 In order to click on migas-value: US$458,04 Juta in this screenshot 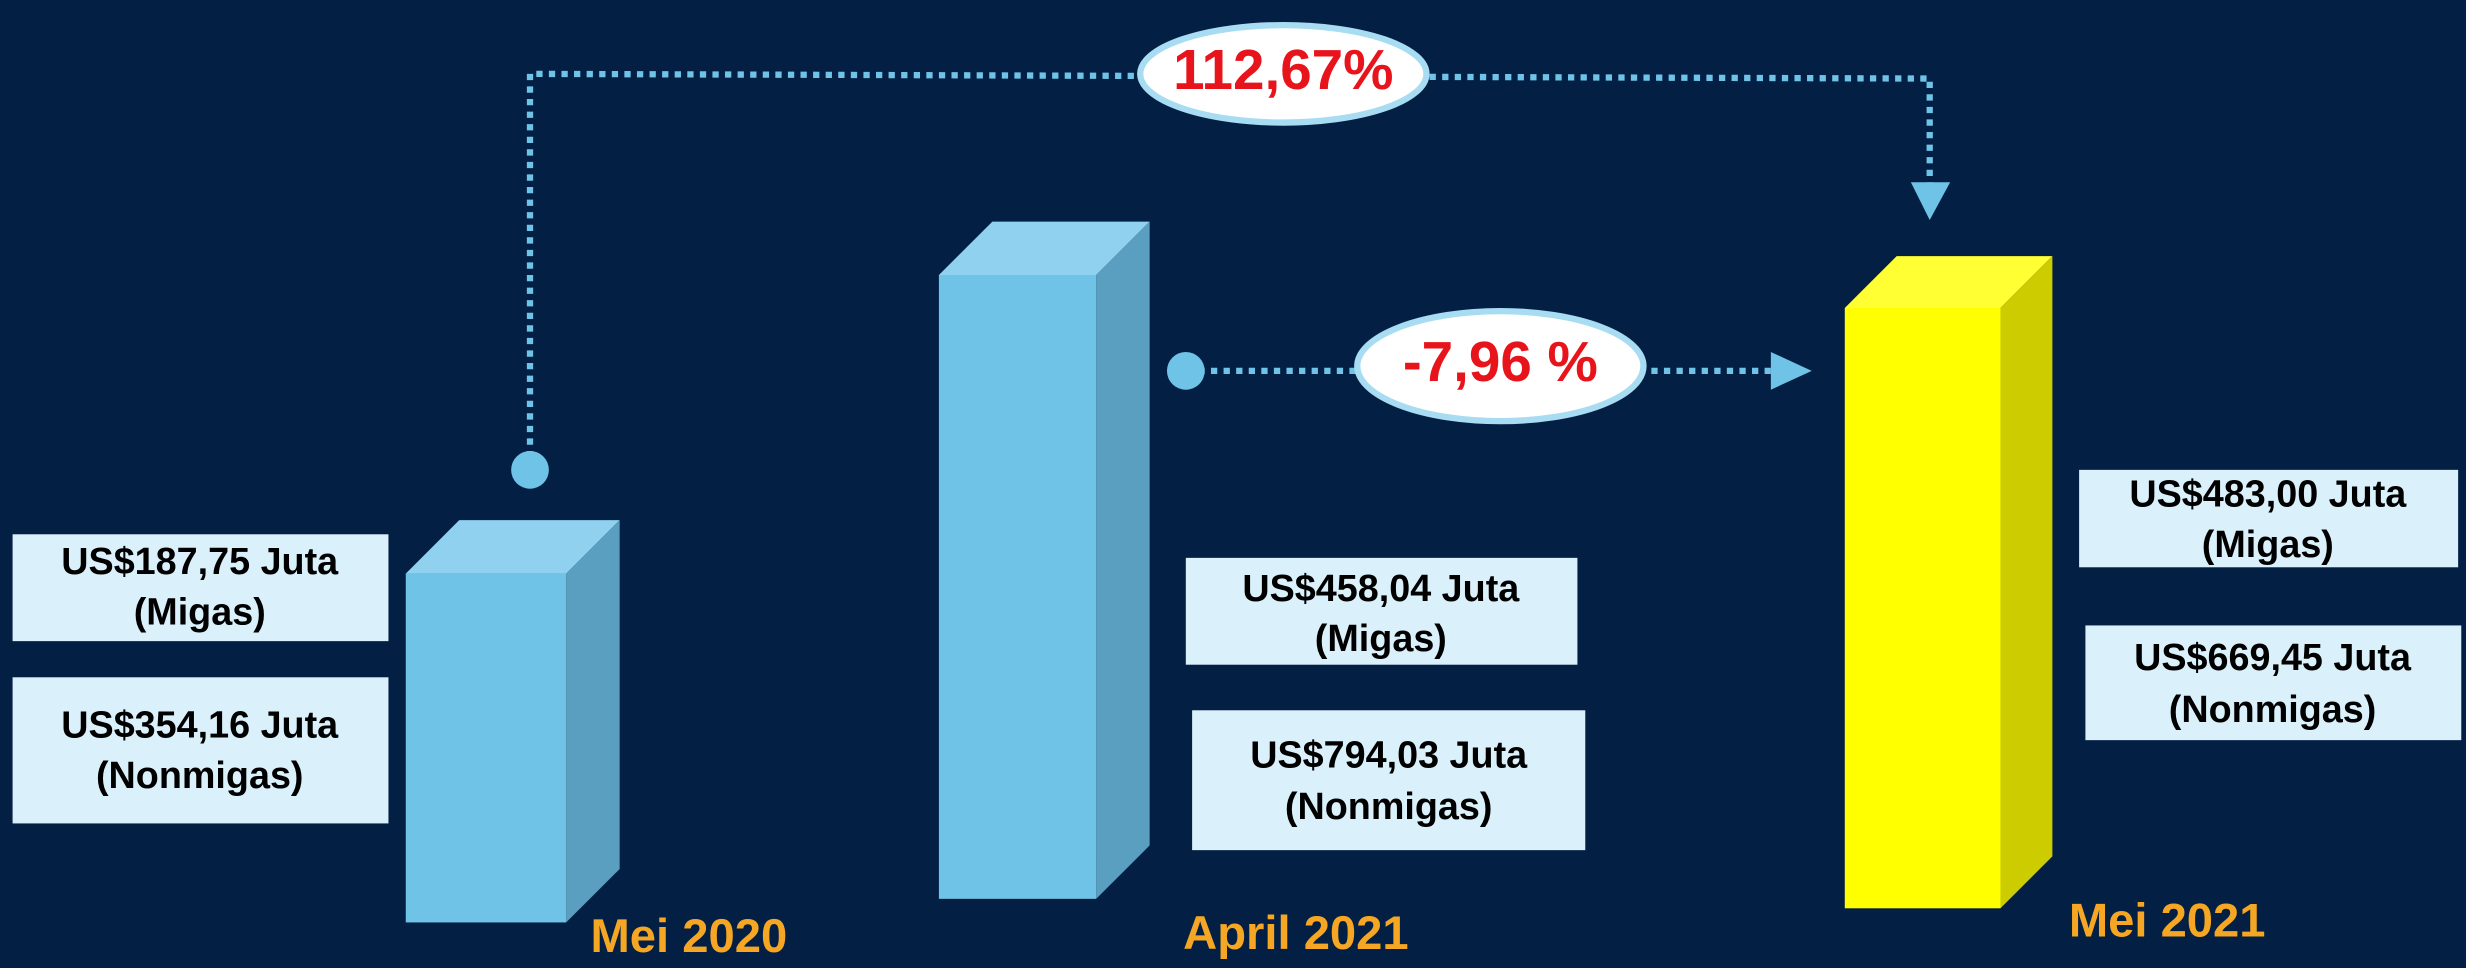, I will do `click(1381, 588)`.